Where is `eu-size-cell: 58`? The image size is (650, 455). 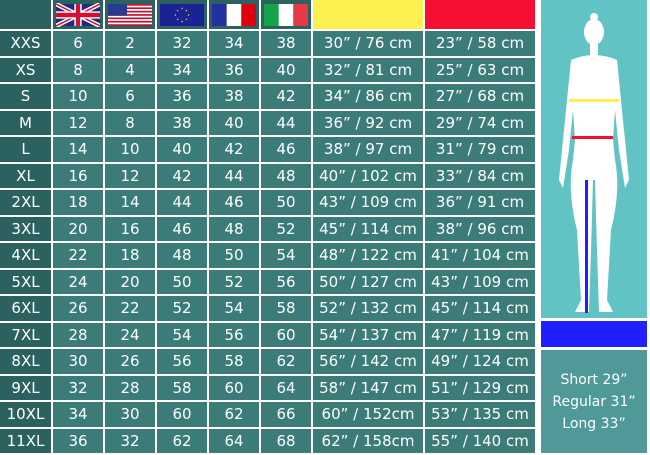 eu-size-cell: 58 is located at coordinates (182, 387).